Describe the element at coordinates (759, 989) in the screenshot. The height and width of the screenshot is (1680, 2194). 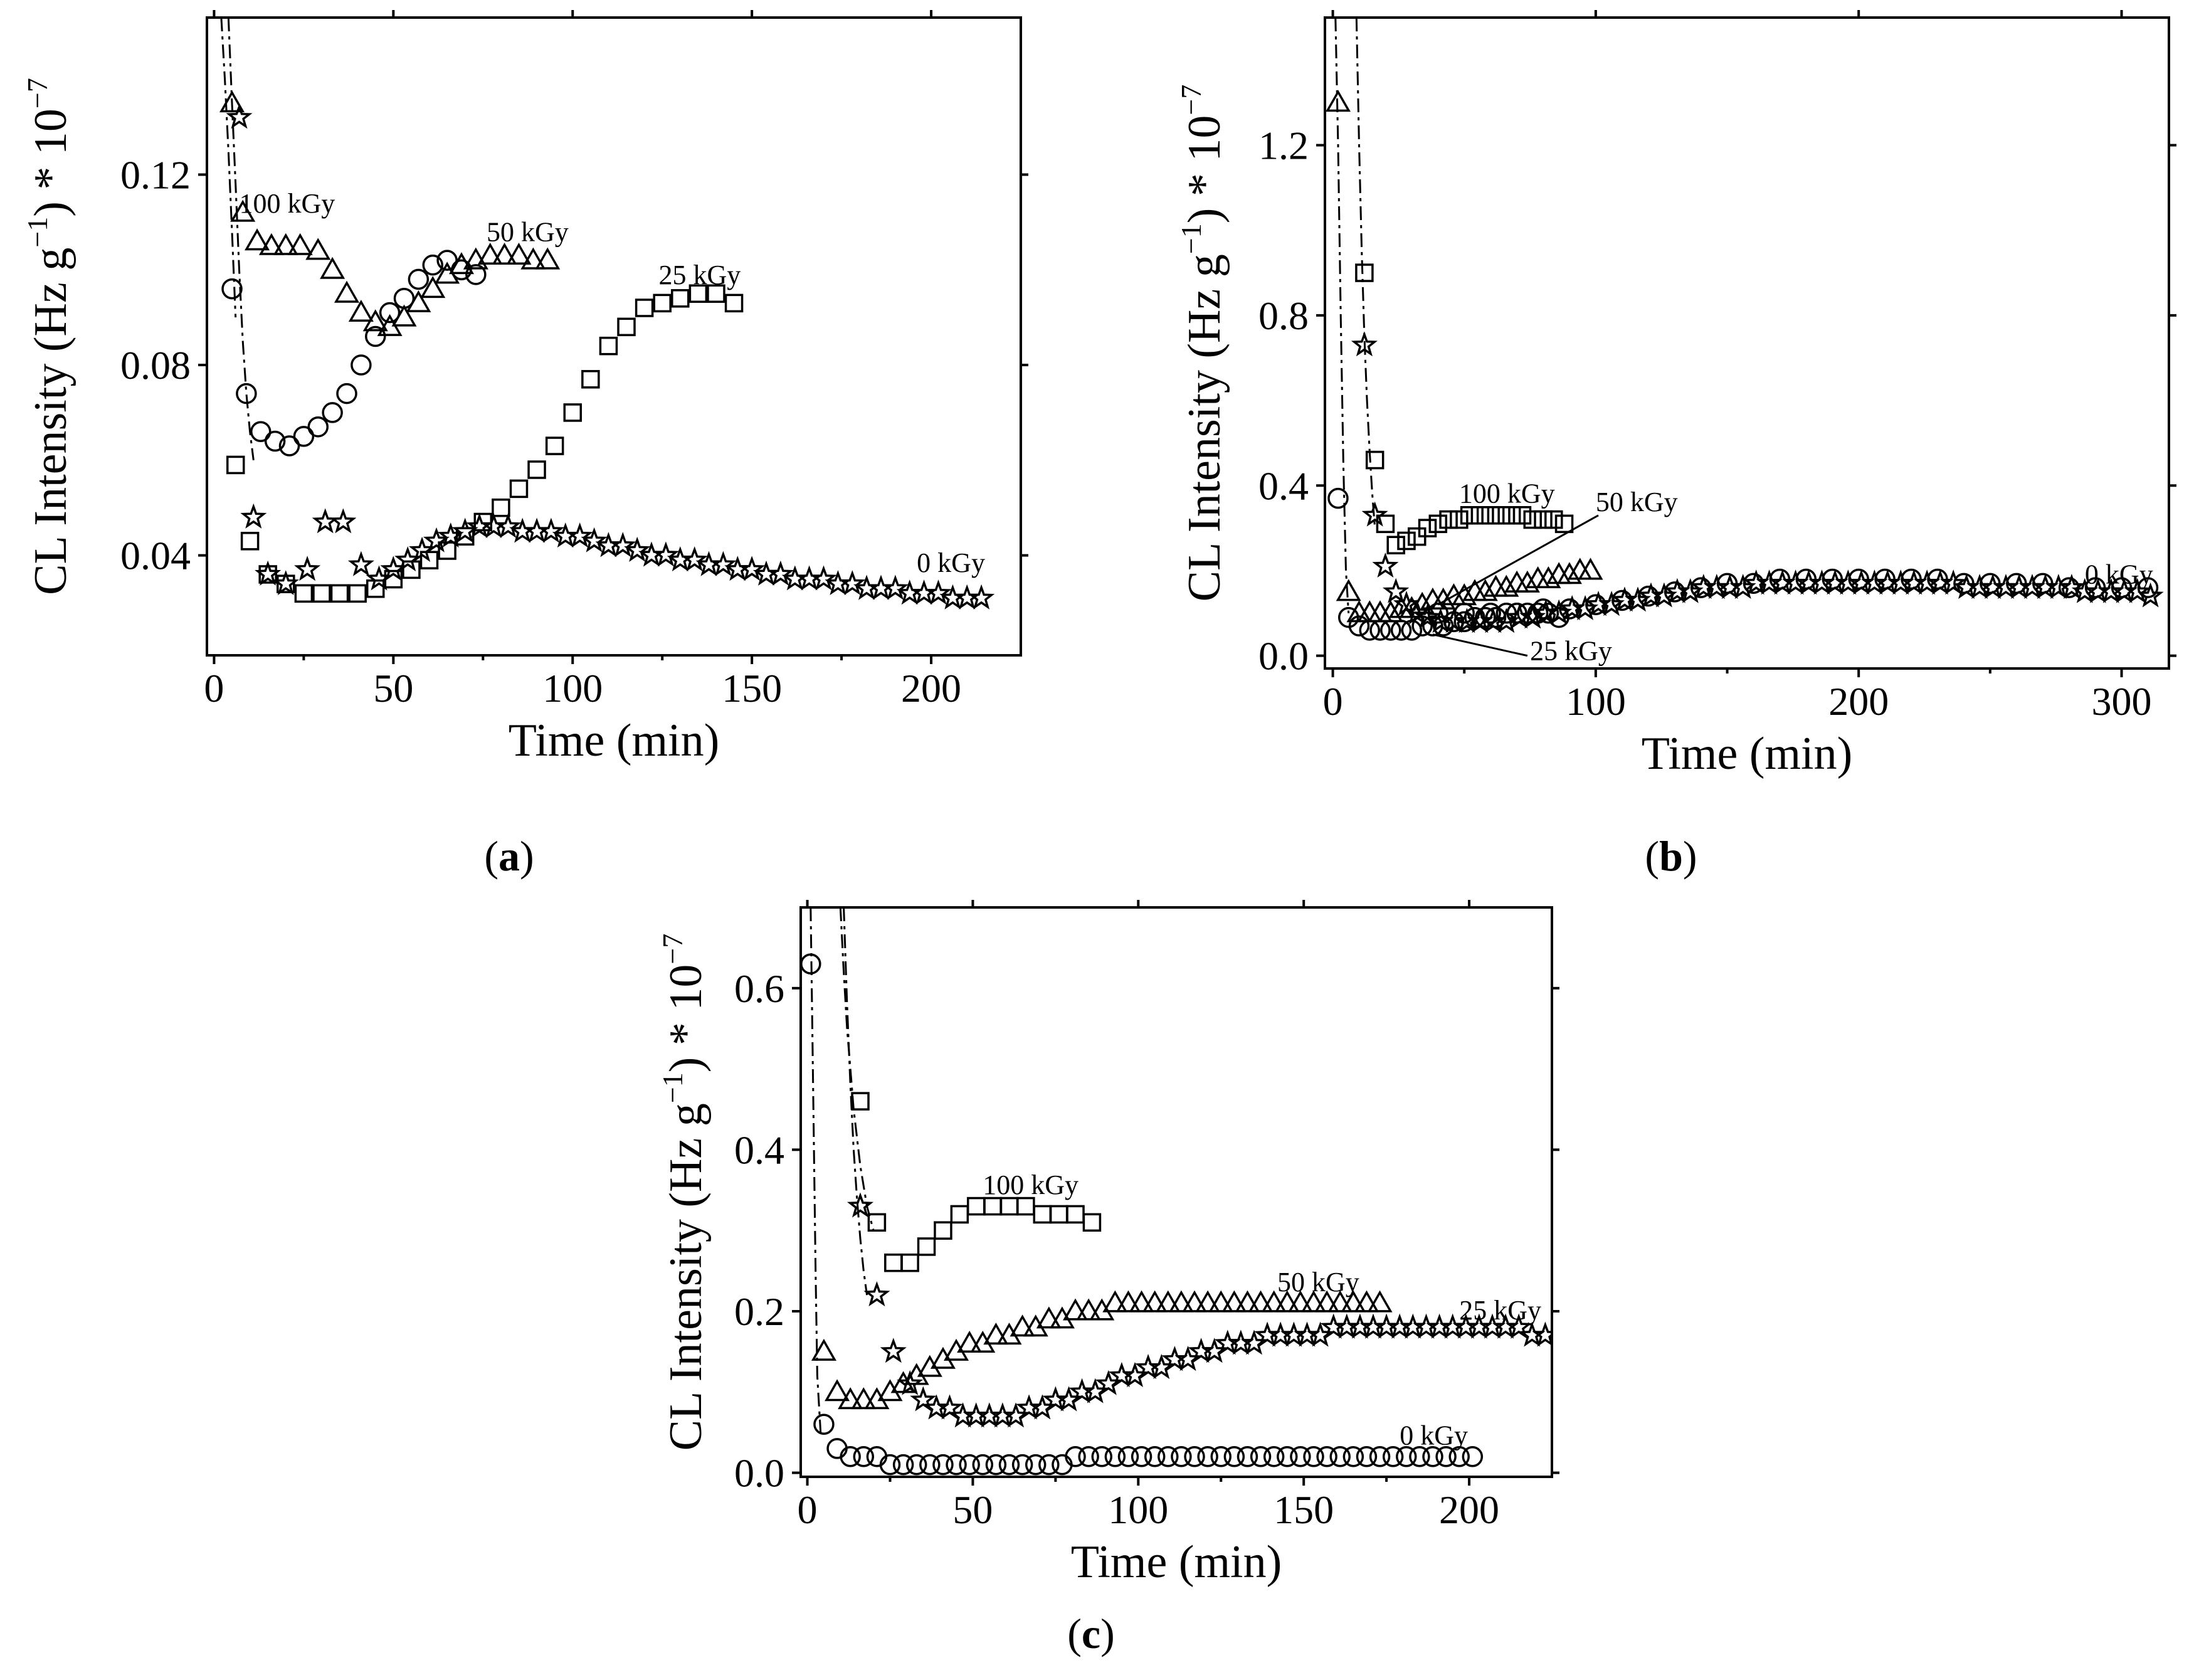
I see `y-tick-label: 0.6` at that location.